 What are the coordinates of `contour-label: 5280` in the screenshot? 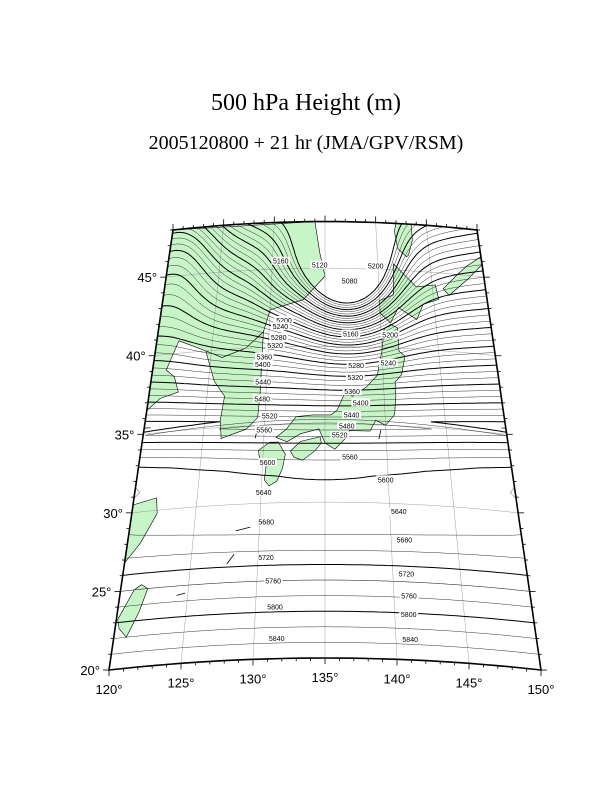 It's located at (279, 338).